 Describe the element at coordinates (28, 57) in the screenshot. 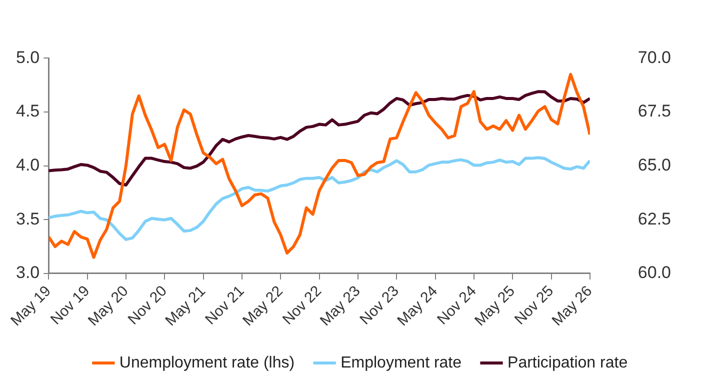

I see `y-tick-label: 5.0` at that location.